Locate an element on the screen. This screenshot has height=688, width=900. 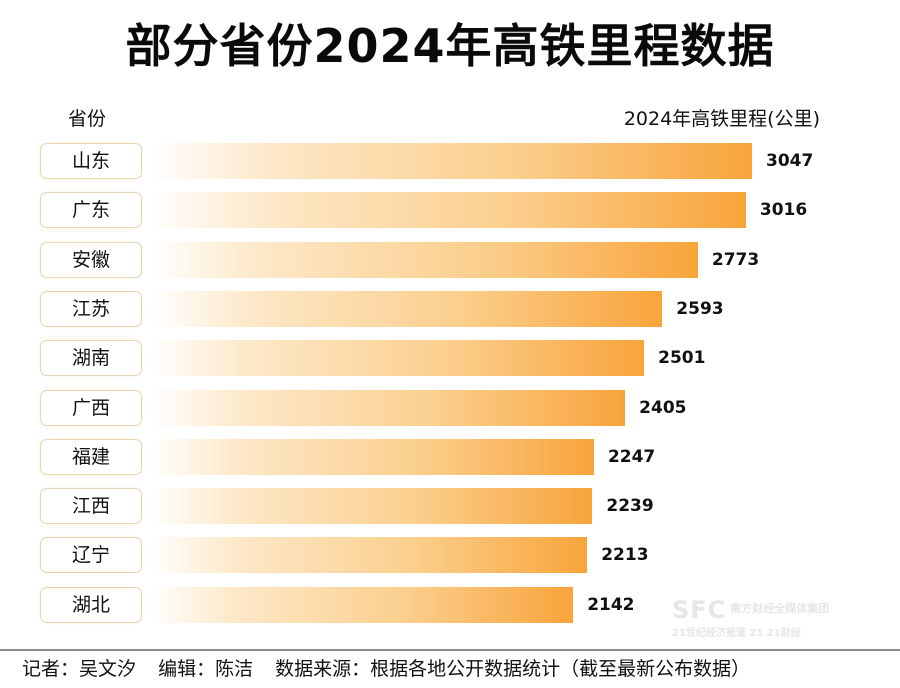
category-label: 湖北 is located at coordinates (91, 604).